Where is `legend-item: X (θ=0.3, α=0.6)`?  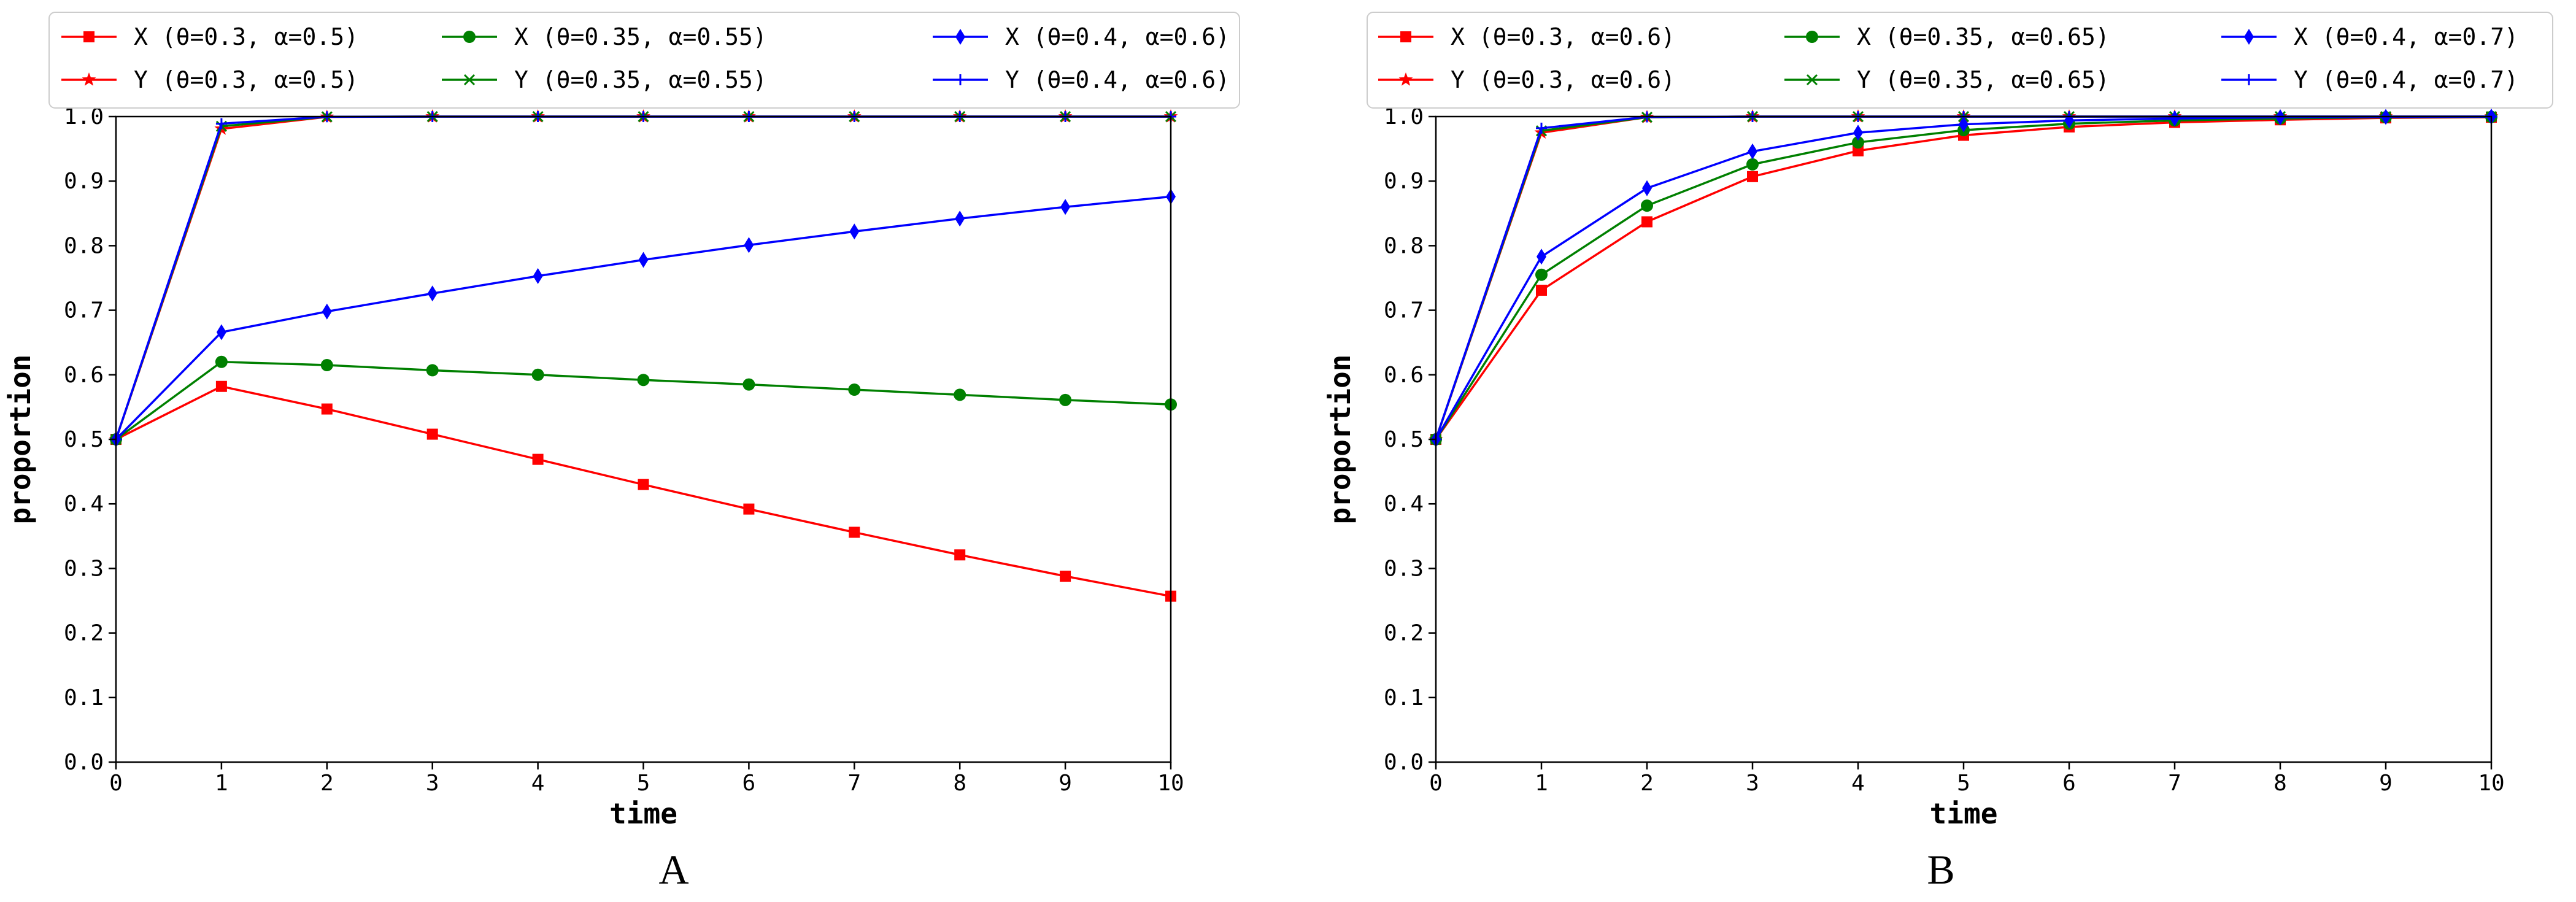 legend-item: X (θ=0.3, α=0.6) is located at coordinates (1526, 36).